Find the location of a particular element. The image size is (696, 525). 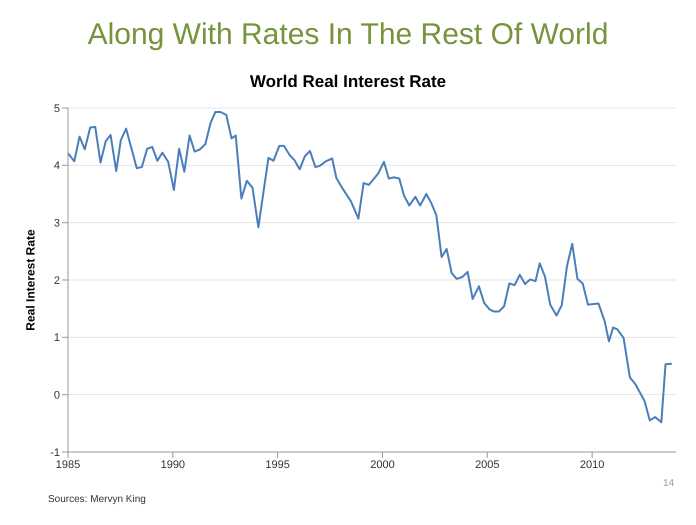

y-tick-label: 5 is located at coordinates (57, 108).